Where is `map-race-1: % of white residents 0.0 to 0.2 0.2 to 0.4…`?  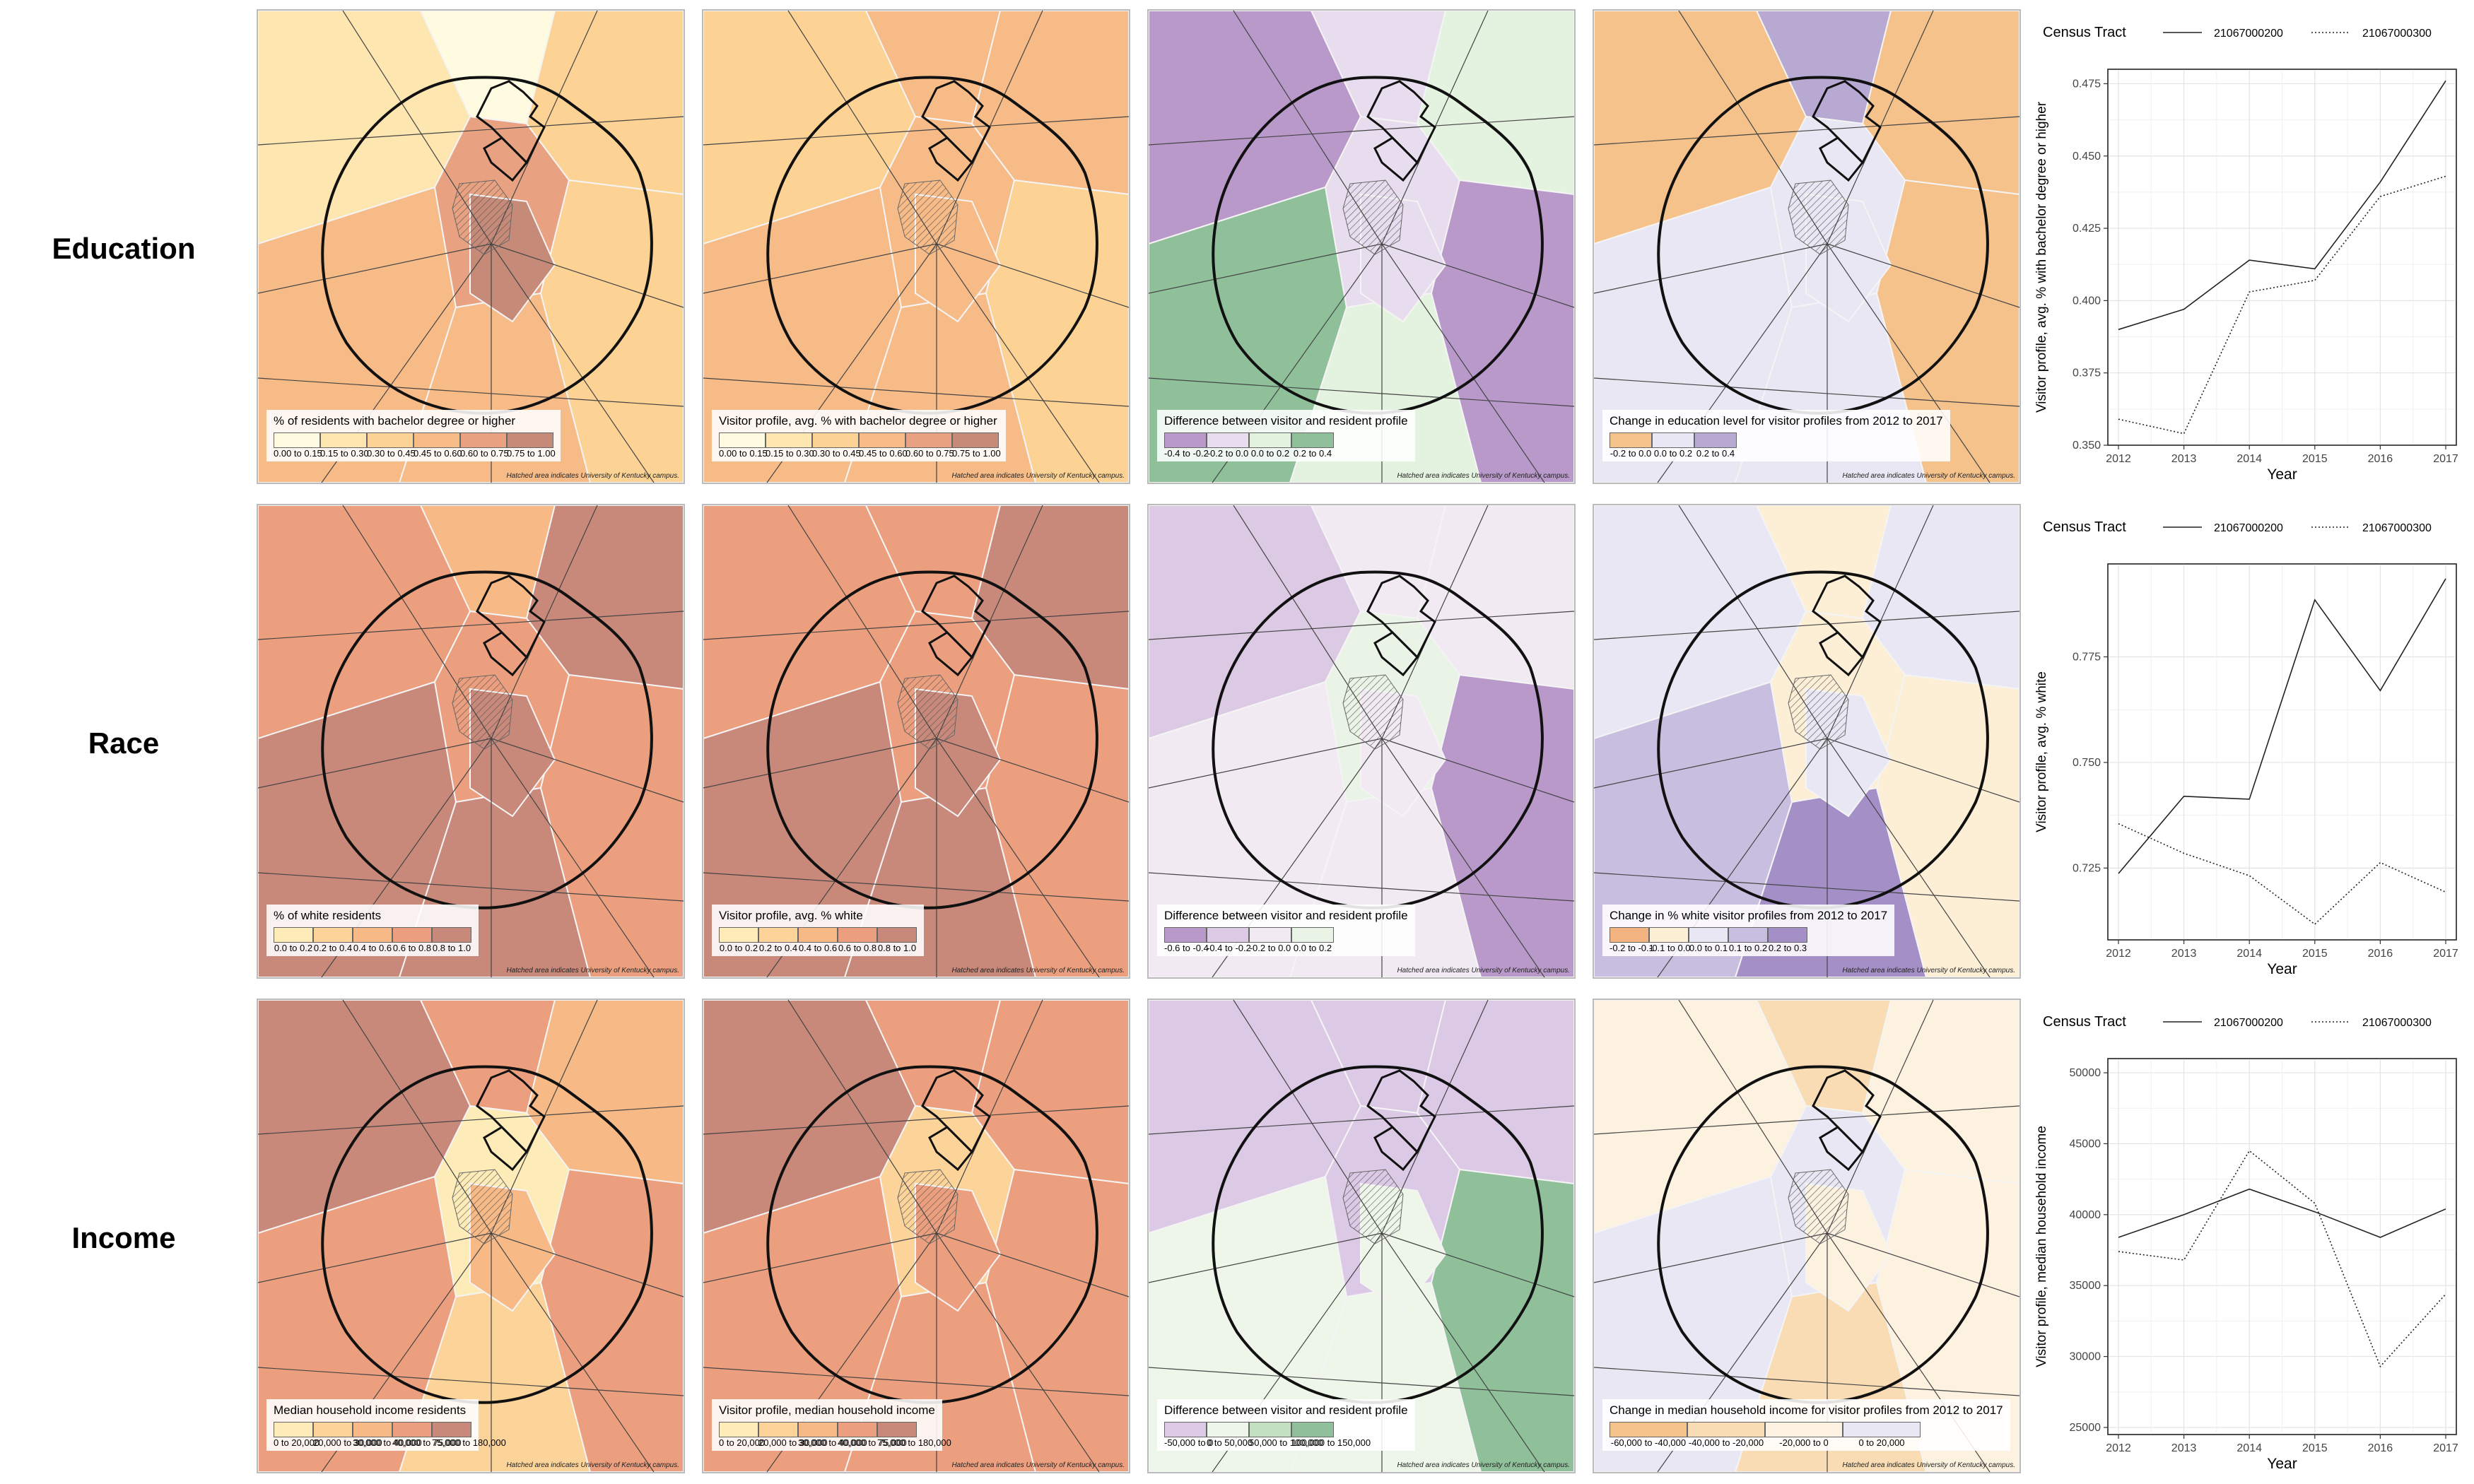 map-race-1: % of white residents 0.0 to 0.2 0.2 to 0.4… is located at coordinates (471, 741).